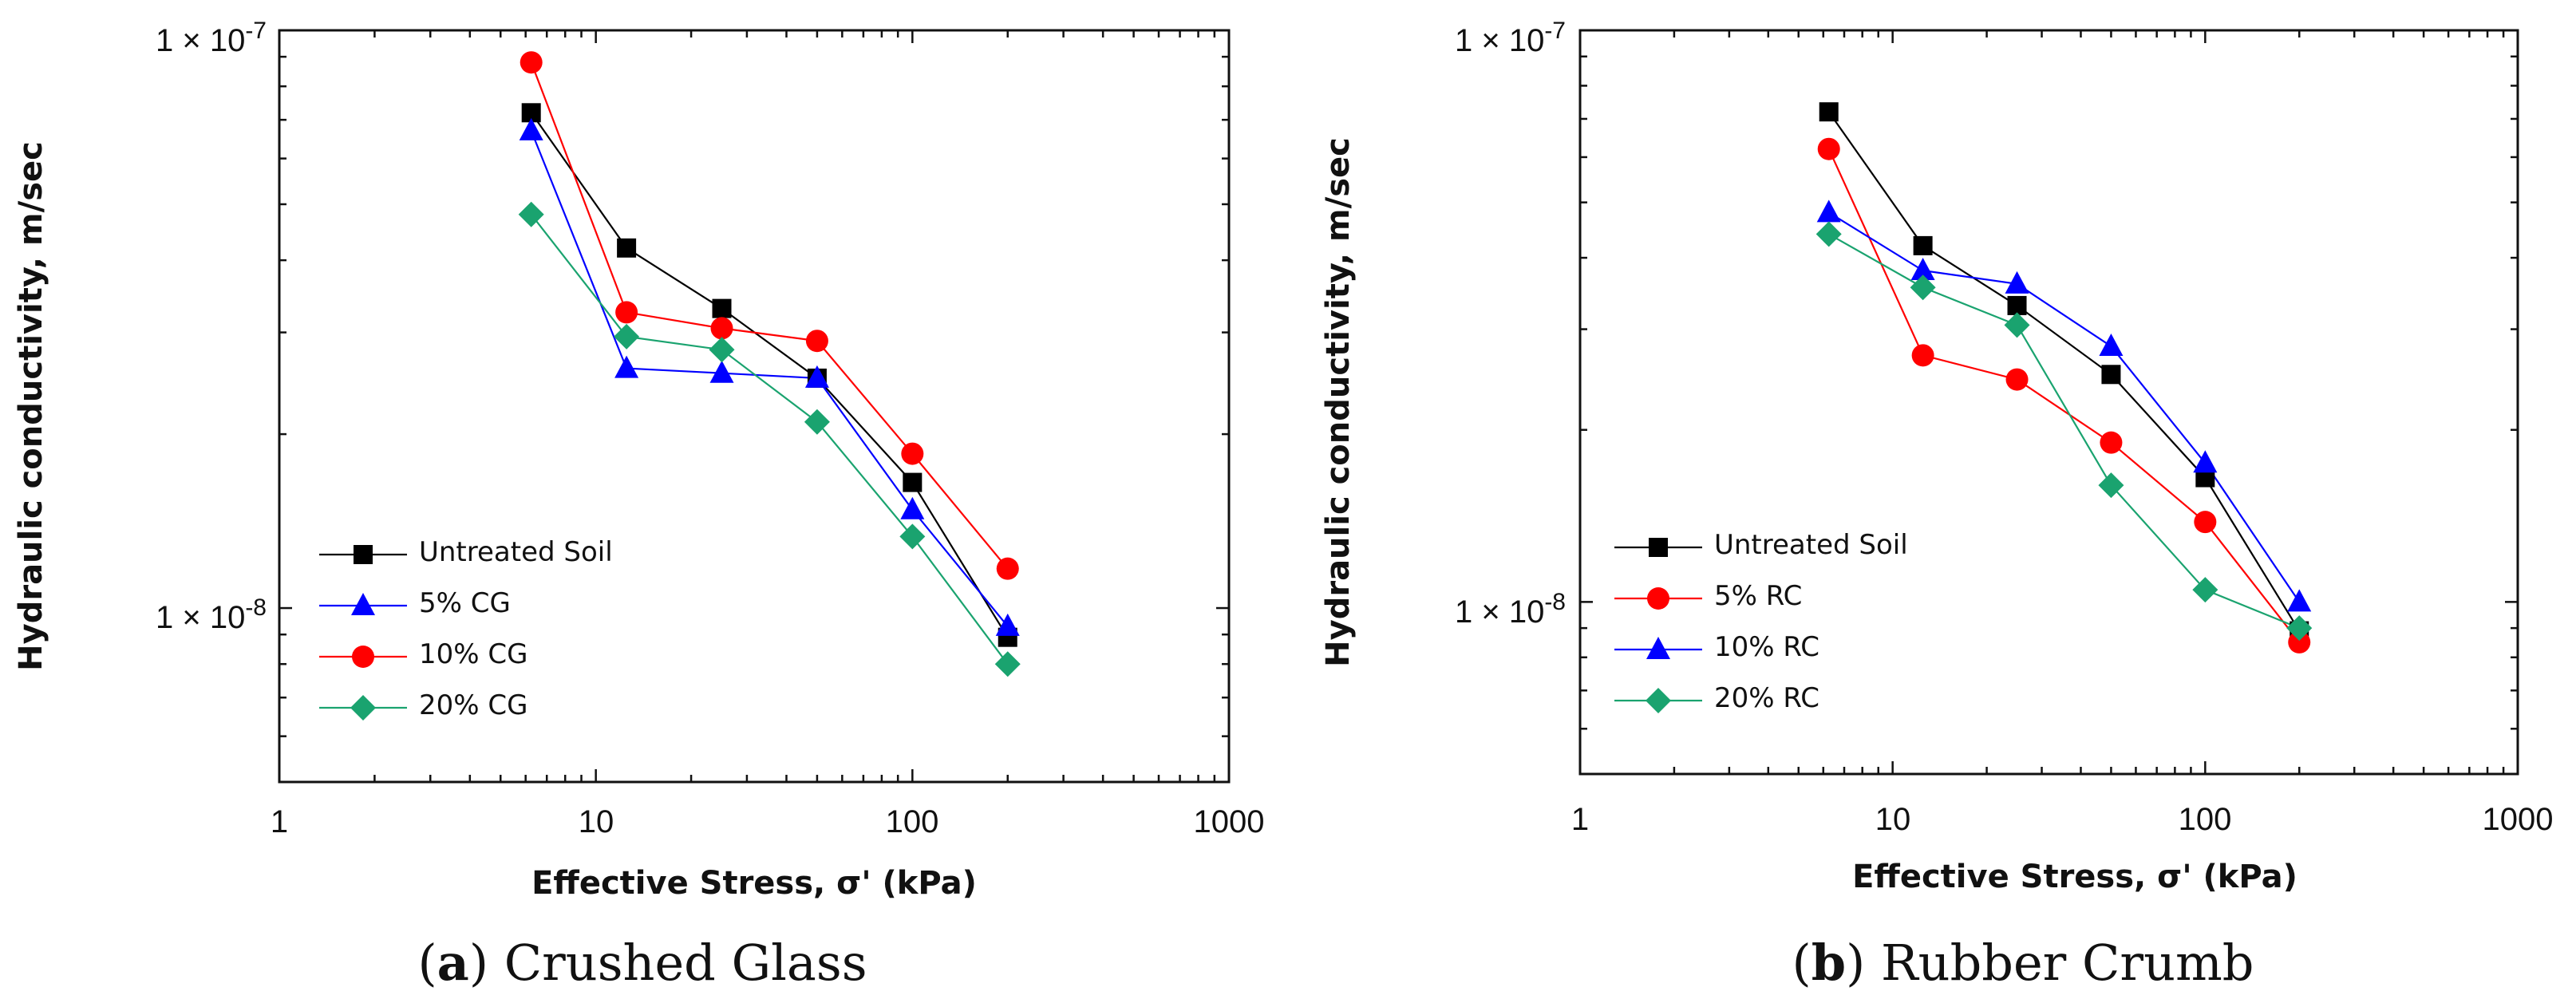  Describe the element at coordinates (2023, 963) in the screenshot. I see `caption-b: (b) Rubber Crumb` at that location.